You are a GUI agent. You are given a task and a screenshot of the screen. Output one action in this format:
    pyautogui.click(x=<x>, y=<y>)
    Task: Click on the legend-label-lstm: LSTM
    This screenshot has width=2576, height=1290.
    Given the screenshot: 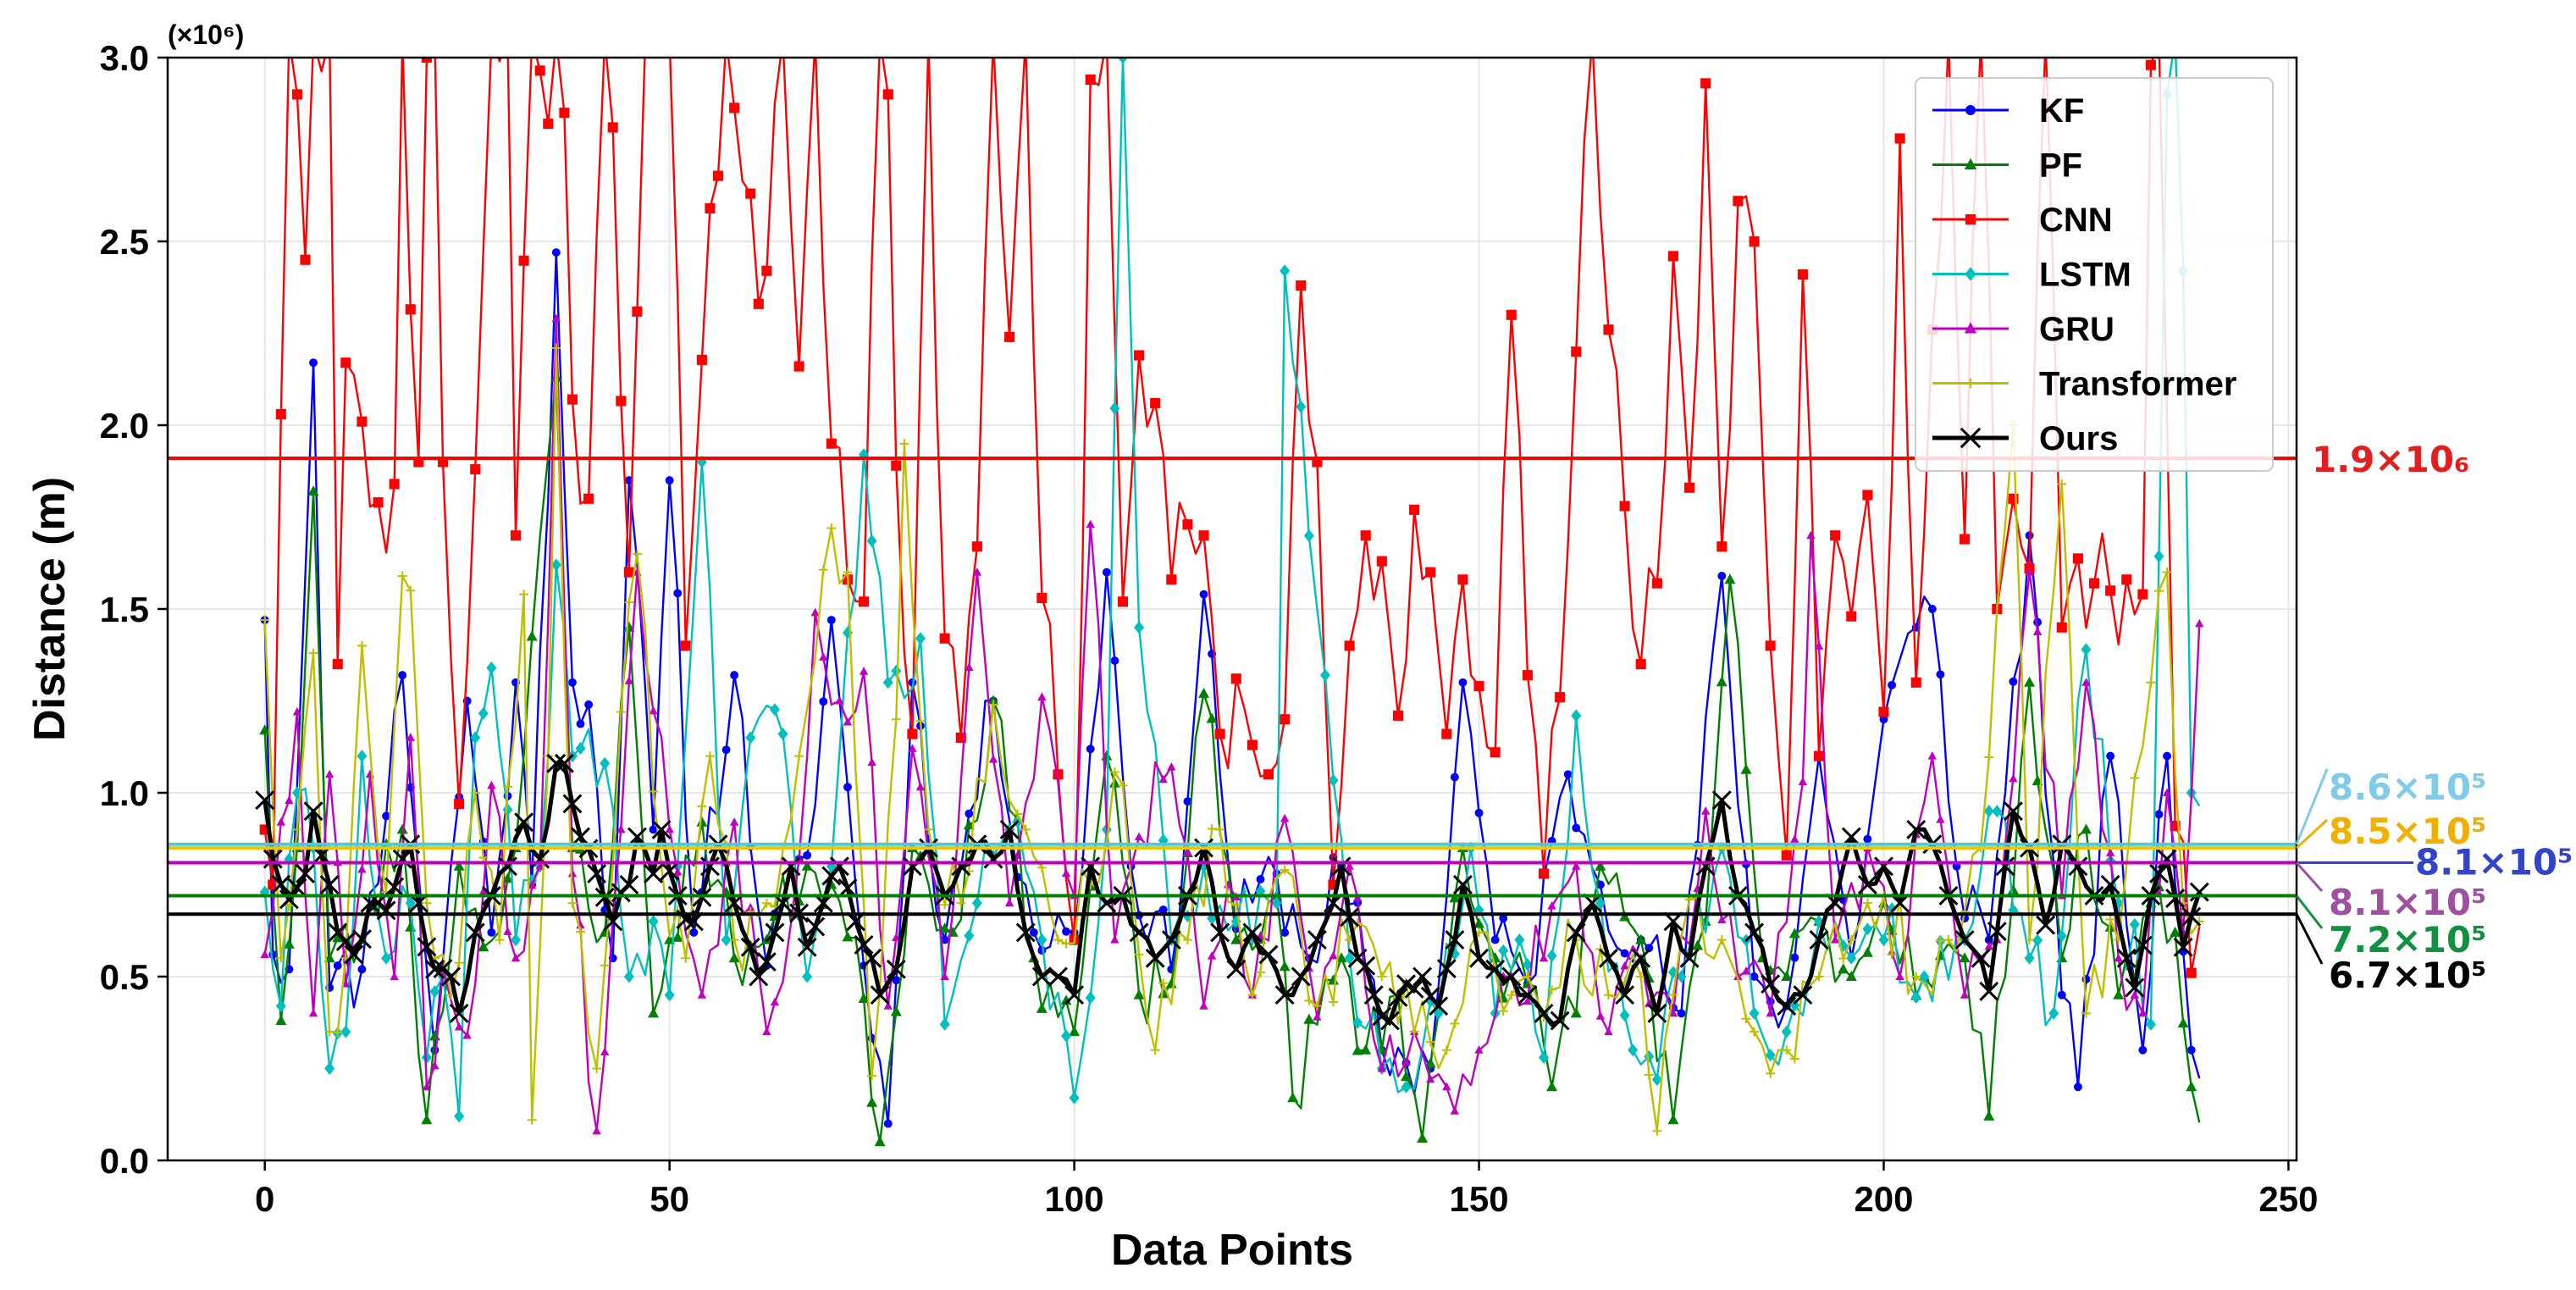 What is the action you would take?
    pyautogui.click(x=2085, y=275)
    